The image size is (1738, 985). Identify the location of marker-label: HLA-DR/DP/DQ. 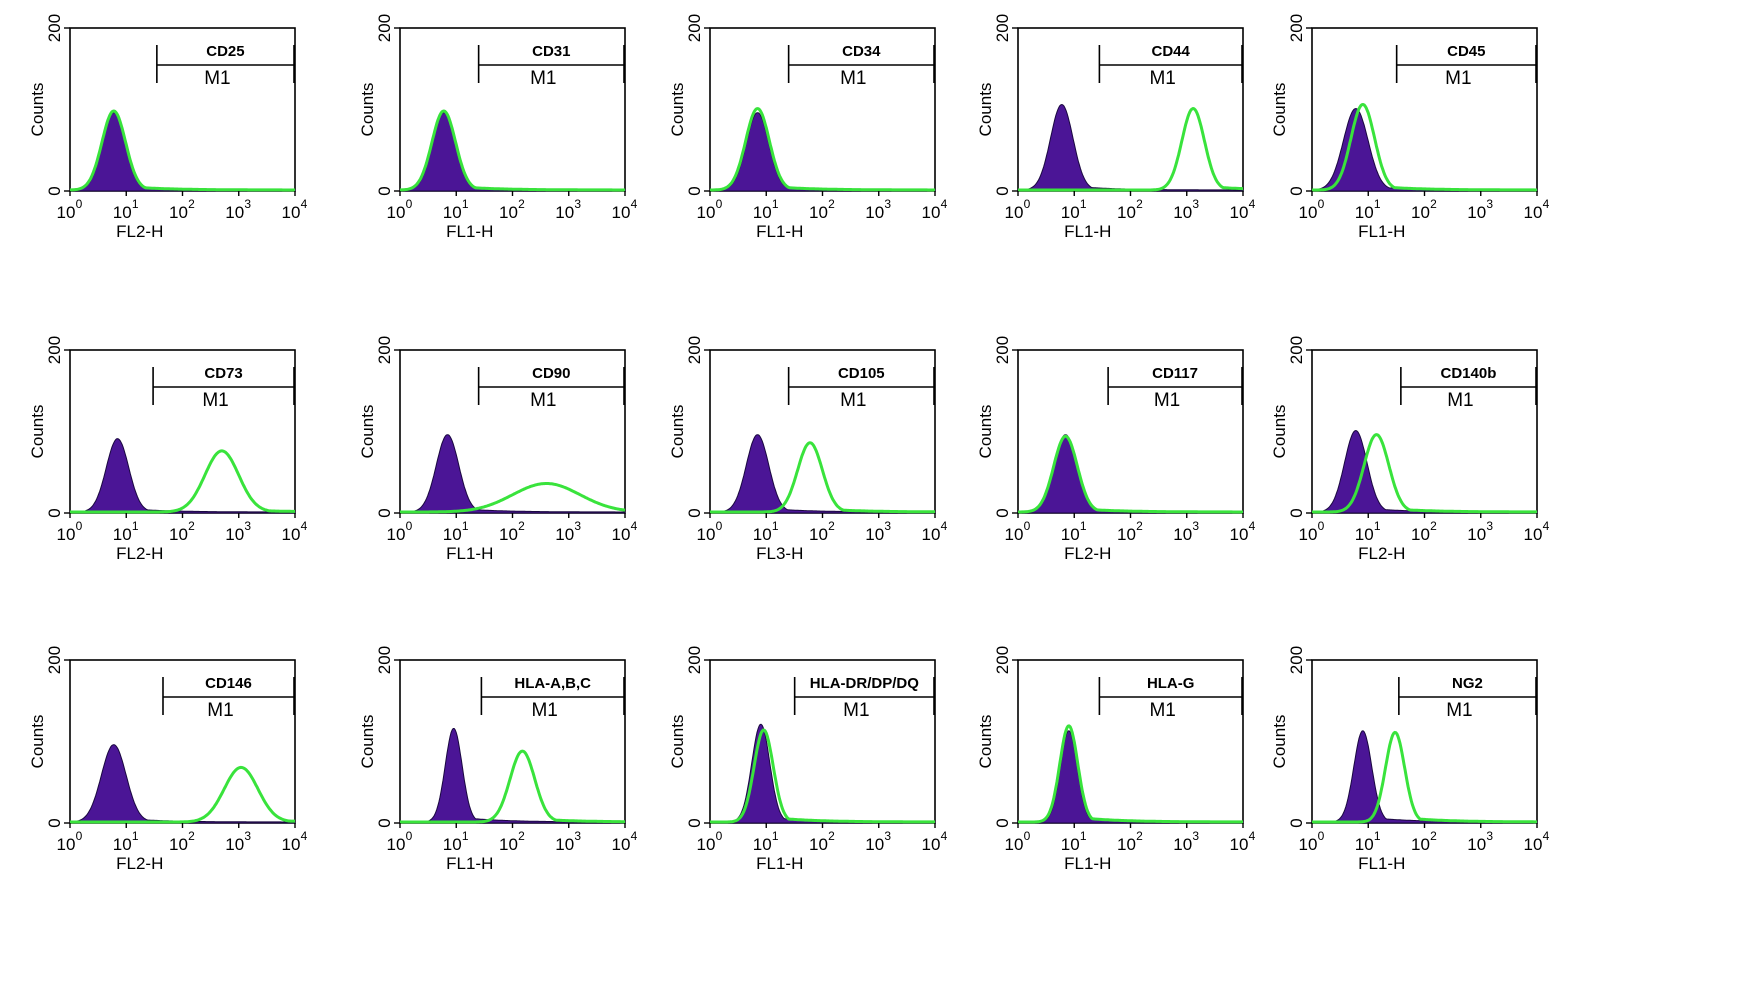
(864, 683).